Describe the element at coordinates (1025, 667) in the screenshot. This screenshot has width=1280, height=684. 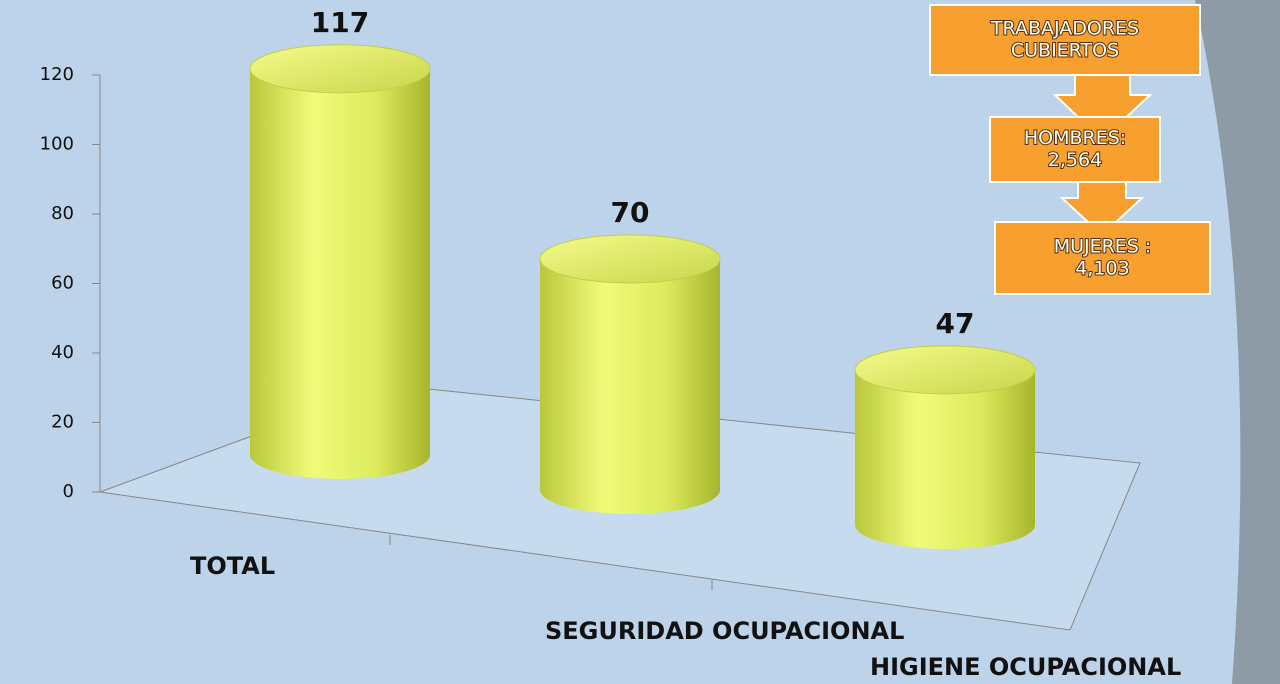
I see `x-tick-label: HIGIENE OCUPACIONAL` at that location.